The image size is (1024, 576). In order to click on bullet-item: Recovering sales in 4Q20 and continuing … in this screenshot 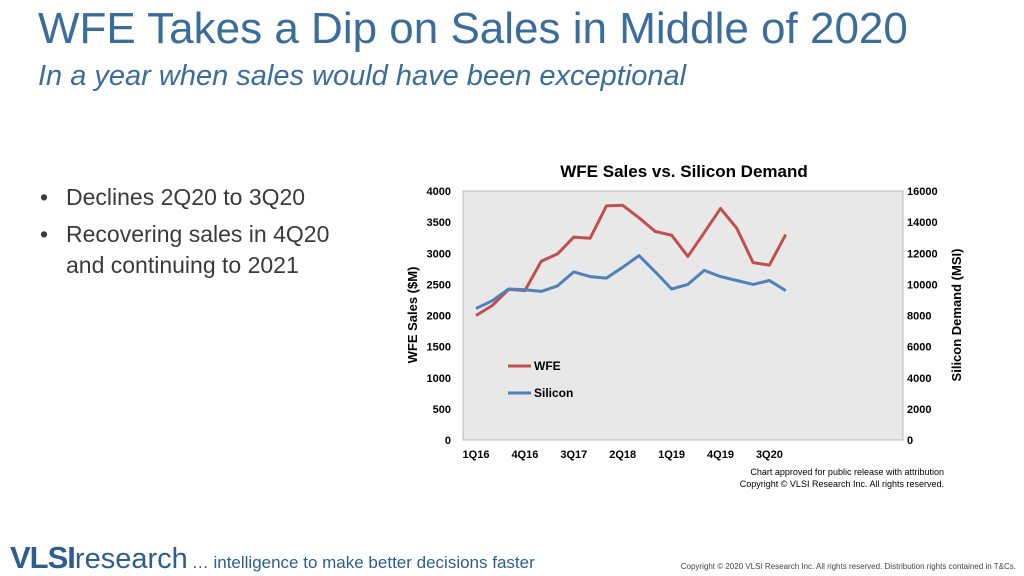, I will do `click(205, 250)`.